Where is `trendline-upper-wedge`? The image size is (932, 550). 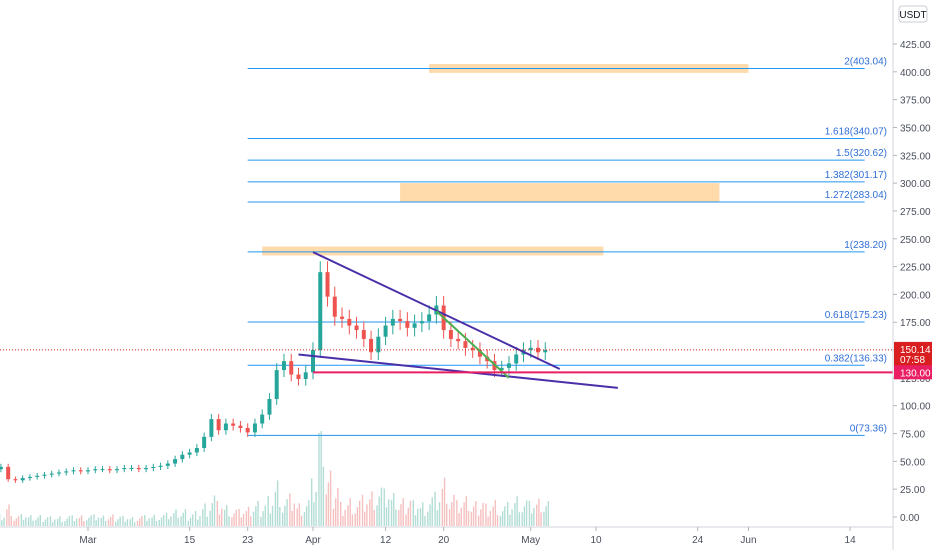
trendline-upper-wedge is located at coordinates (436, 310).